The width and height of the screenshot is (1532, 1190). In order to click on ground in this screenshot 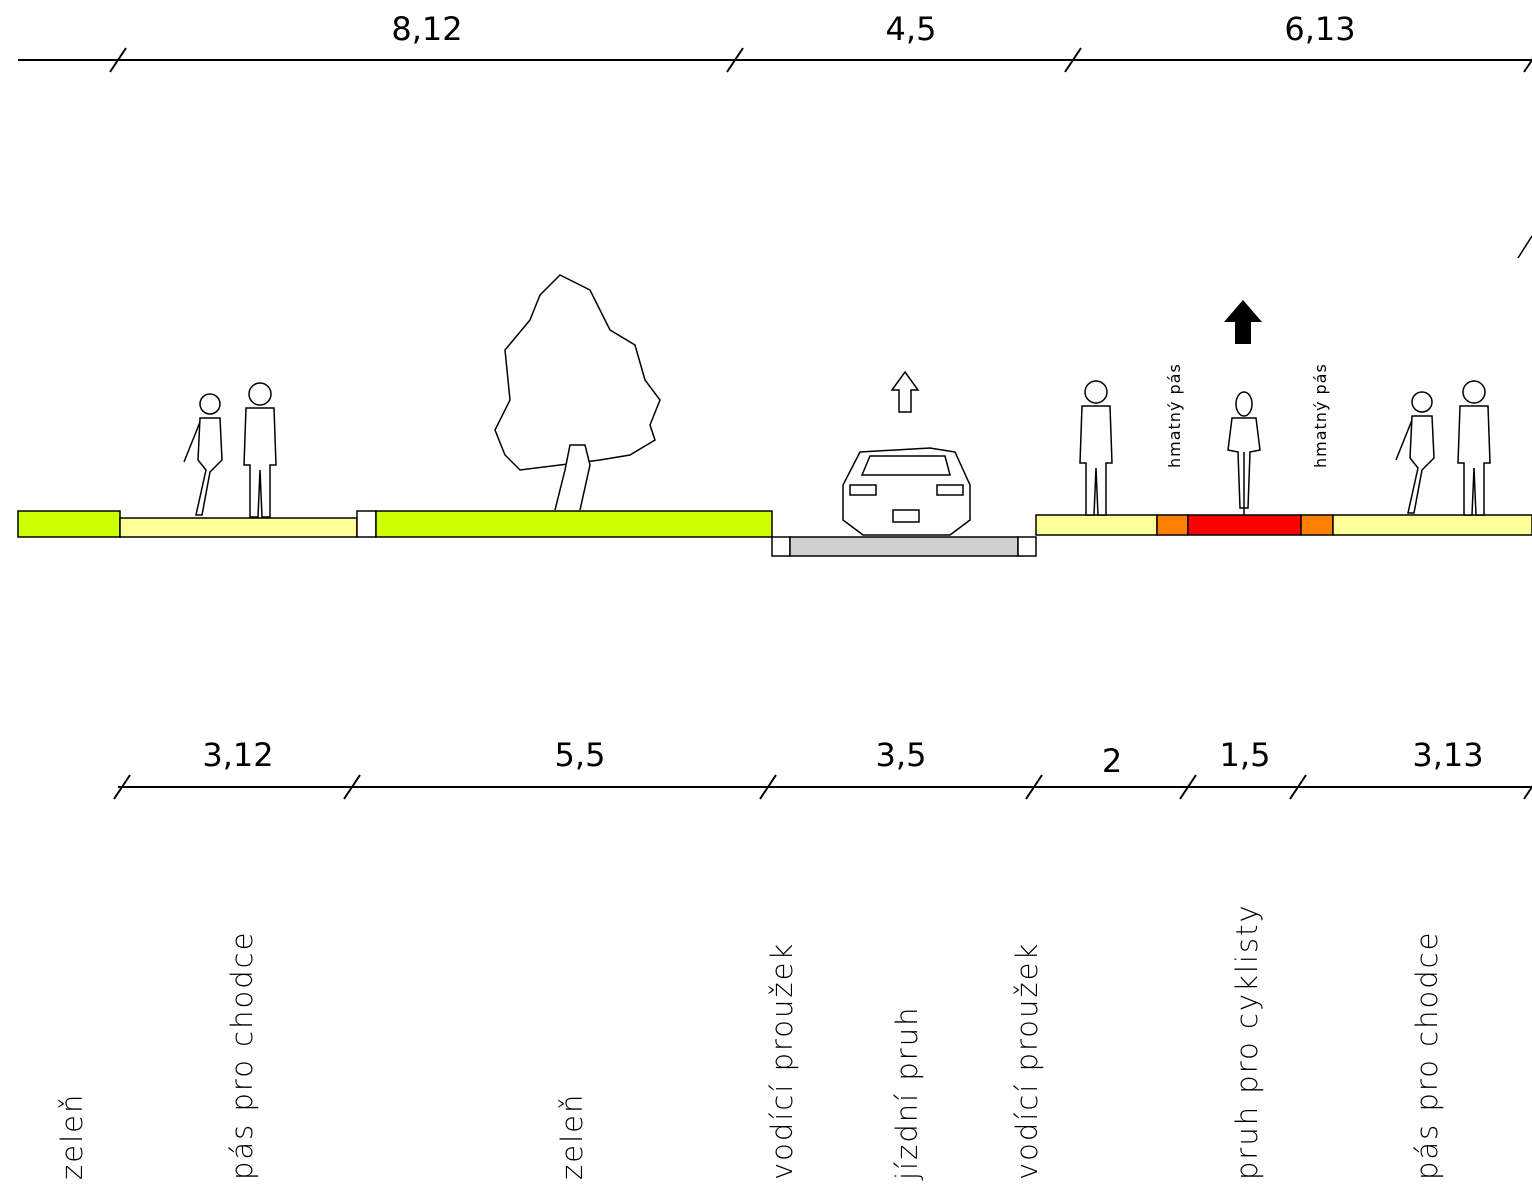, I will do `click(774, 533)`.